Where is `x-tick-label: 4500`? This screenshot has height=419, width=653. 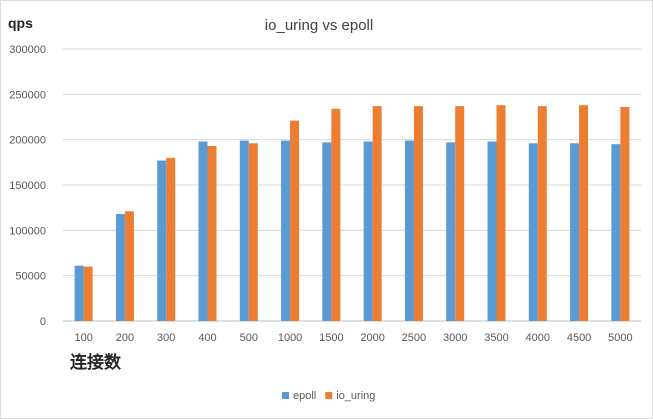 x-tick-label: 4500 is located at coordinates (579, 338).